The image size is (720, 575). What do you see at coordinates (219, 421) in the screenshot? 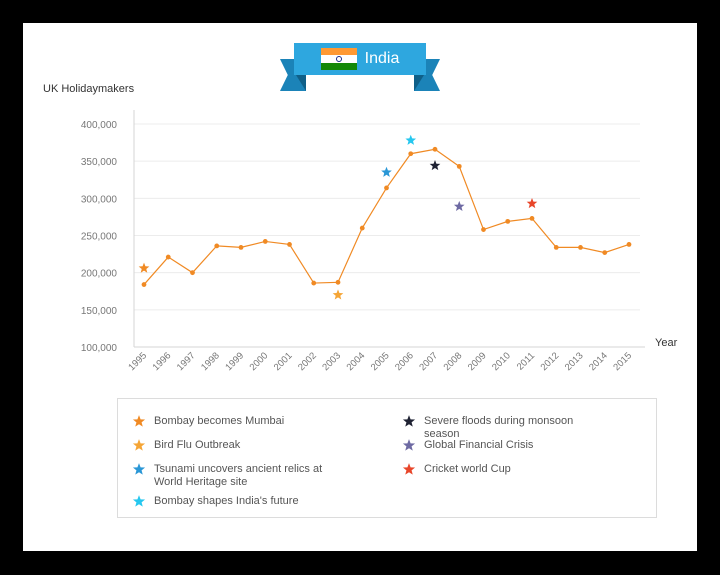
I see `legend-label: Bombay becomes Mumbai` at bounding box center [219, 421].